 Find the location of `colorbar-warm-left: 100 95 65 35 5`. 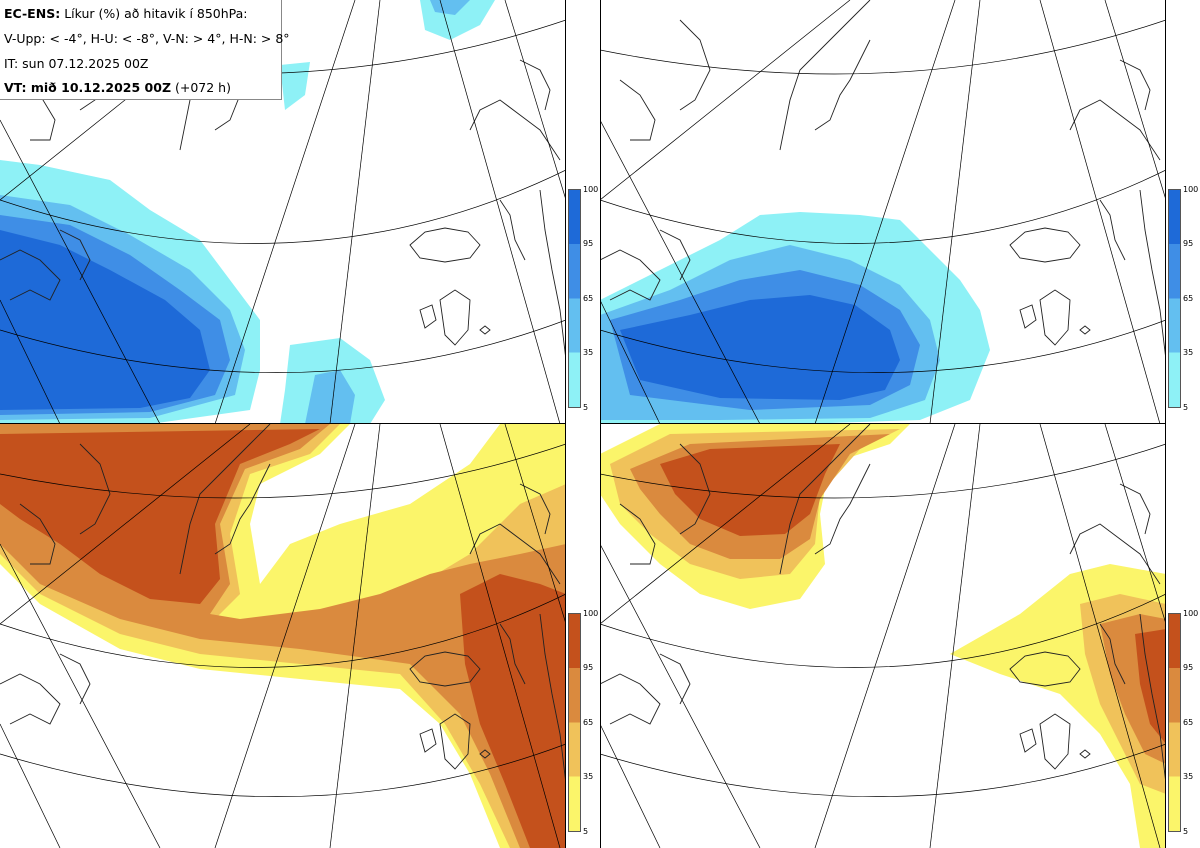

colorbar-warm-left: 100 95 65 35 5 is located at coordinates (583, 722).